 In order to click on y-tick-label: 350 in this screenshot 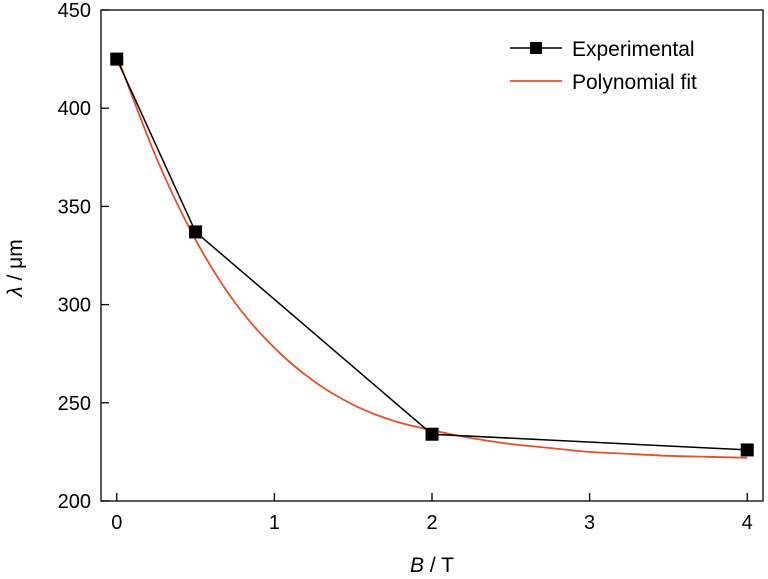, I will do `click(74, 207)`.